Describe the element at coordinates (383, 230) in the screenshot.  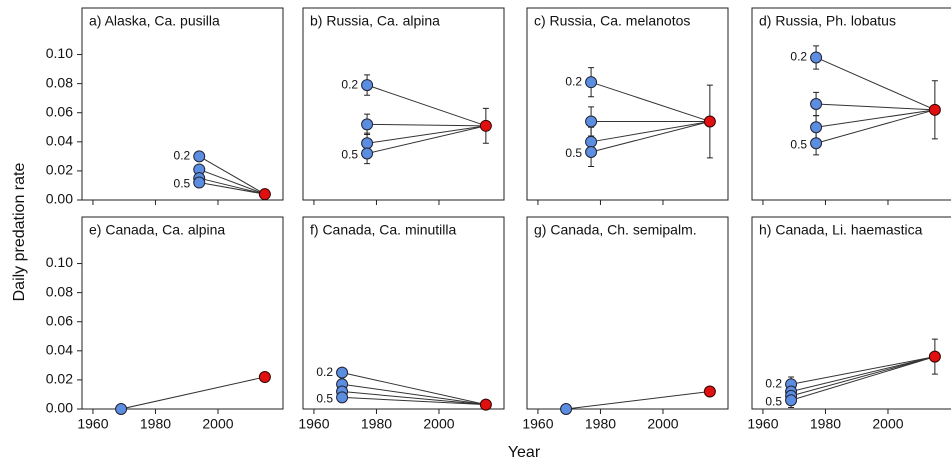
I see `panel-title: f) Canada, Ca. minutilla` at that location.